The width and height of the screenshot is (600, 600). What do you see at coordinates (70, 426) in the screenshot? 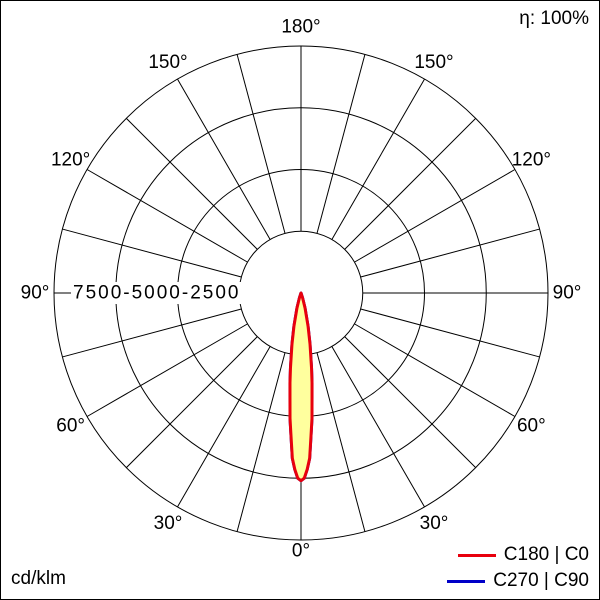
I see `angle-label-60-left: 60°` at bounding box center [70, 426].